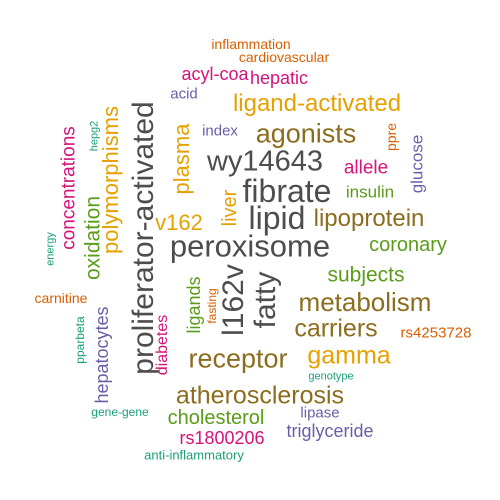 The image size is (500, 500). I want to click on word-hepatocytes: hepatocytes, so click(102, 355).